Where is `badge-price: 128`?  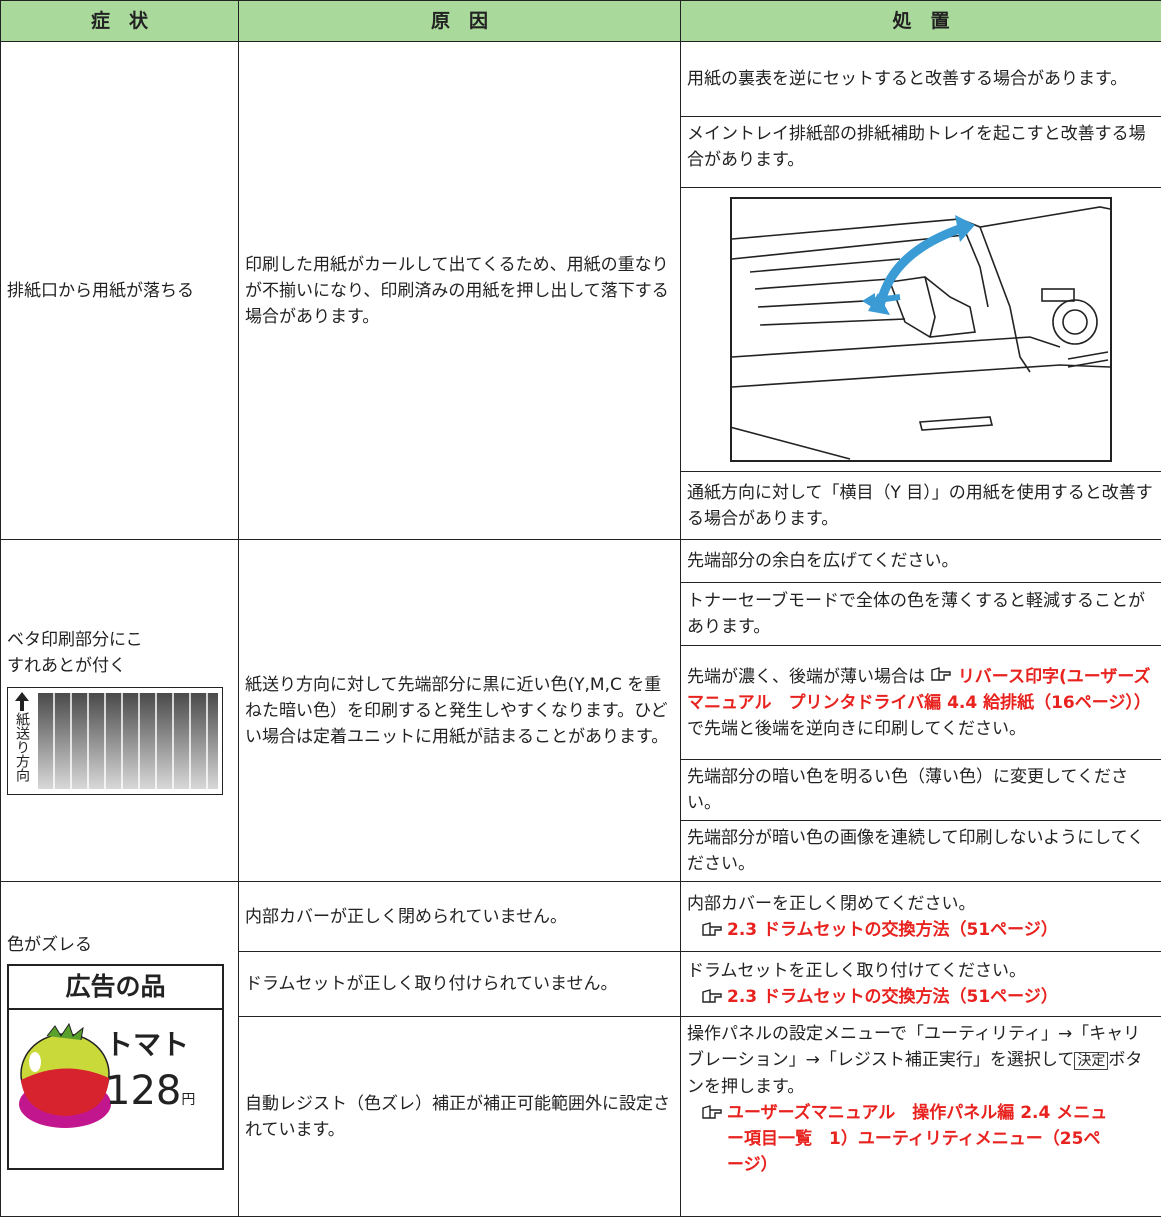 badge-price: 128 is located at coordinates (143, 1091).